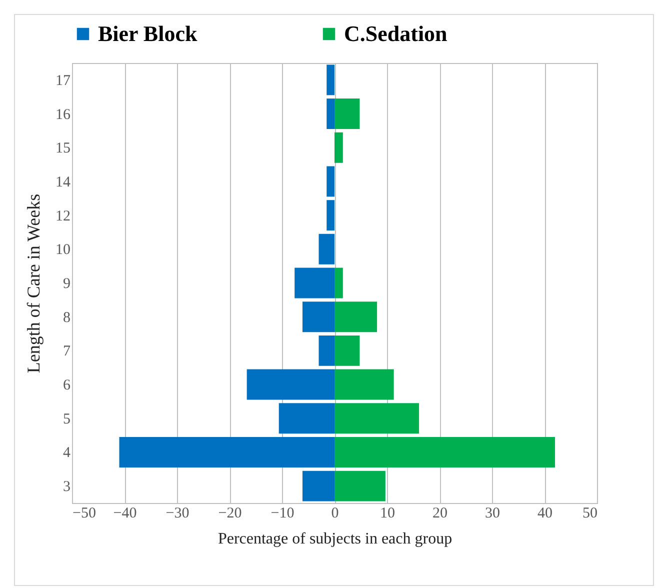 This screenshot has height=588, width=656. I want to click on x-tick-label: −30, so click(178, 514).